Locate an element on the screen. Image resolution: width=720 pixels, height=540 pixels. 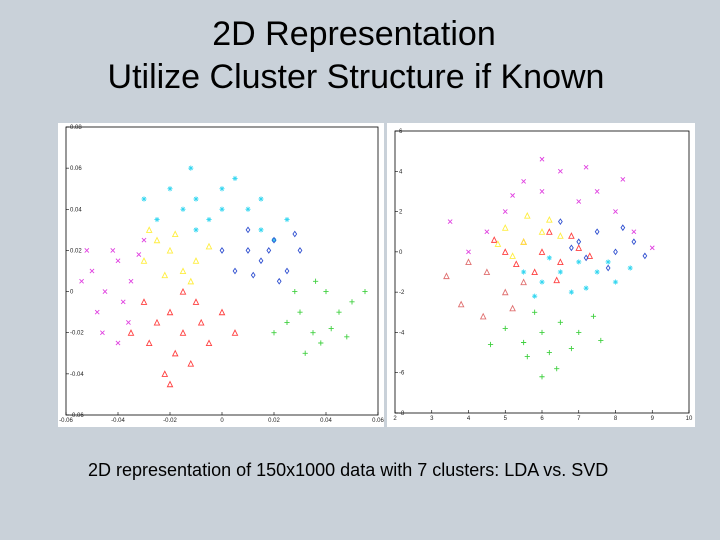
slide-title-line2: Utilize Cluster Structure if Known is located at coordinates (356, 77).